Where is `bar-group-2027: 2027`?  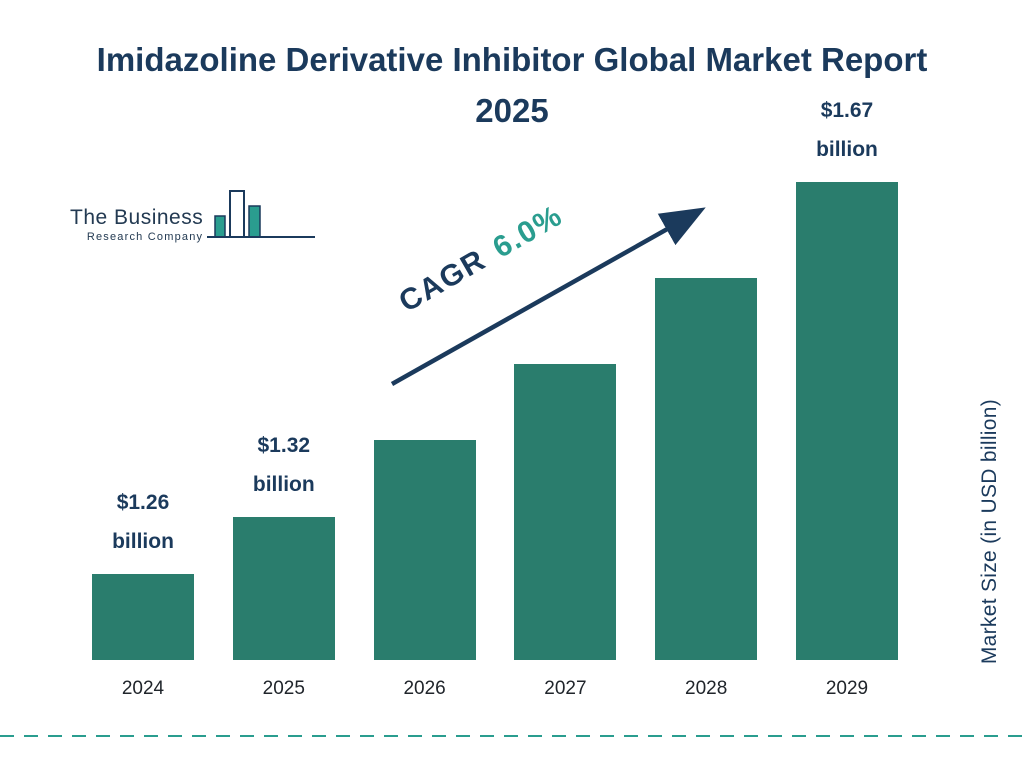 bar-group-2027: 2027 is located at coordinates (565, 531).